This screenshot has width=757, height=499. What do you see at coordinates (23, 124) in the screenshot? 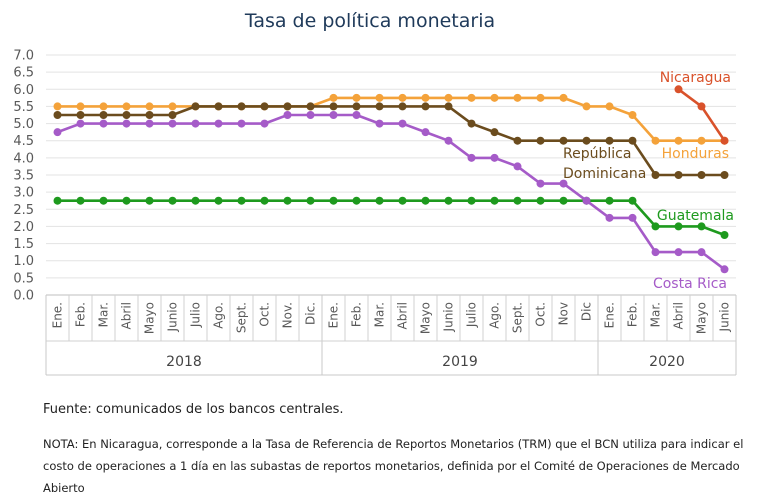
I see `y-tick-label: 5.0` at bounding box center [23, 124].